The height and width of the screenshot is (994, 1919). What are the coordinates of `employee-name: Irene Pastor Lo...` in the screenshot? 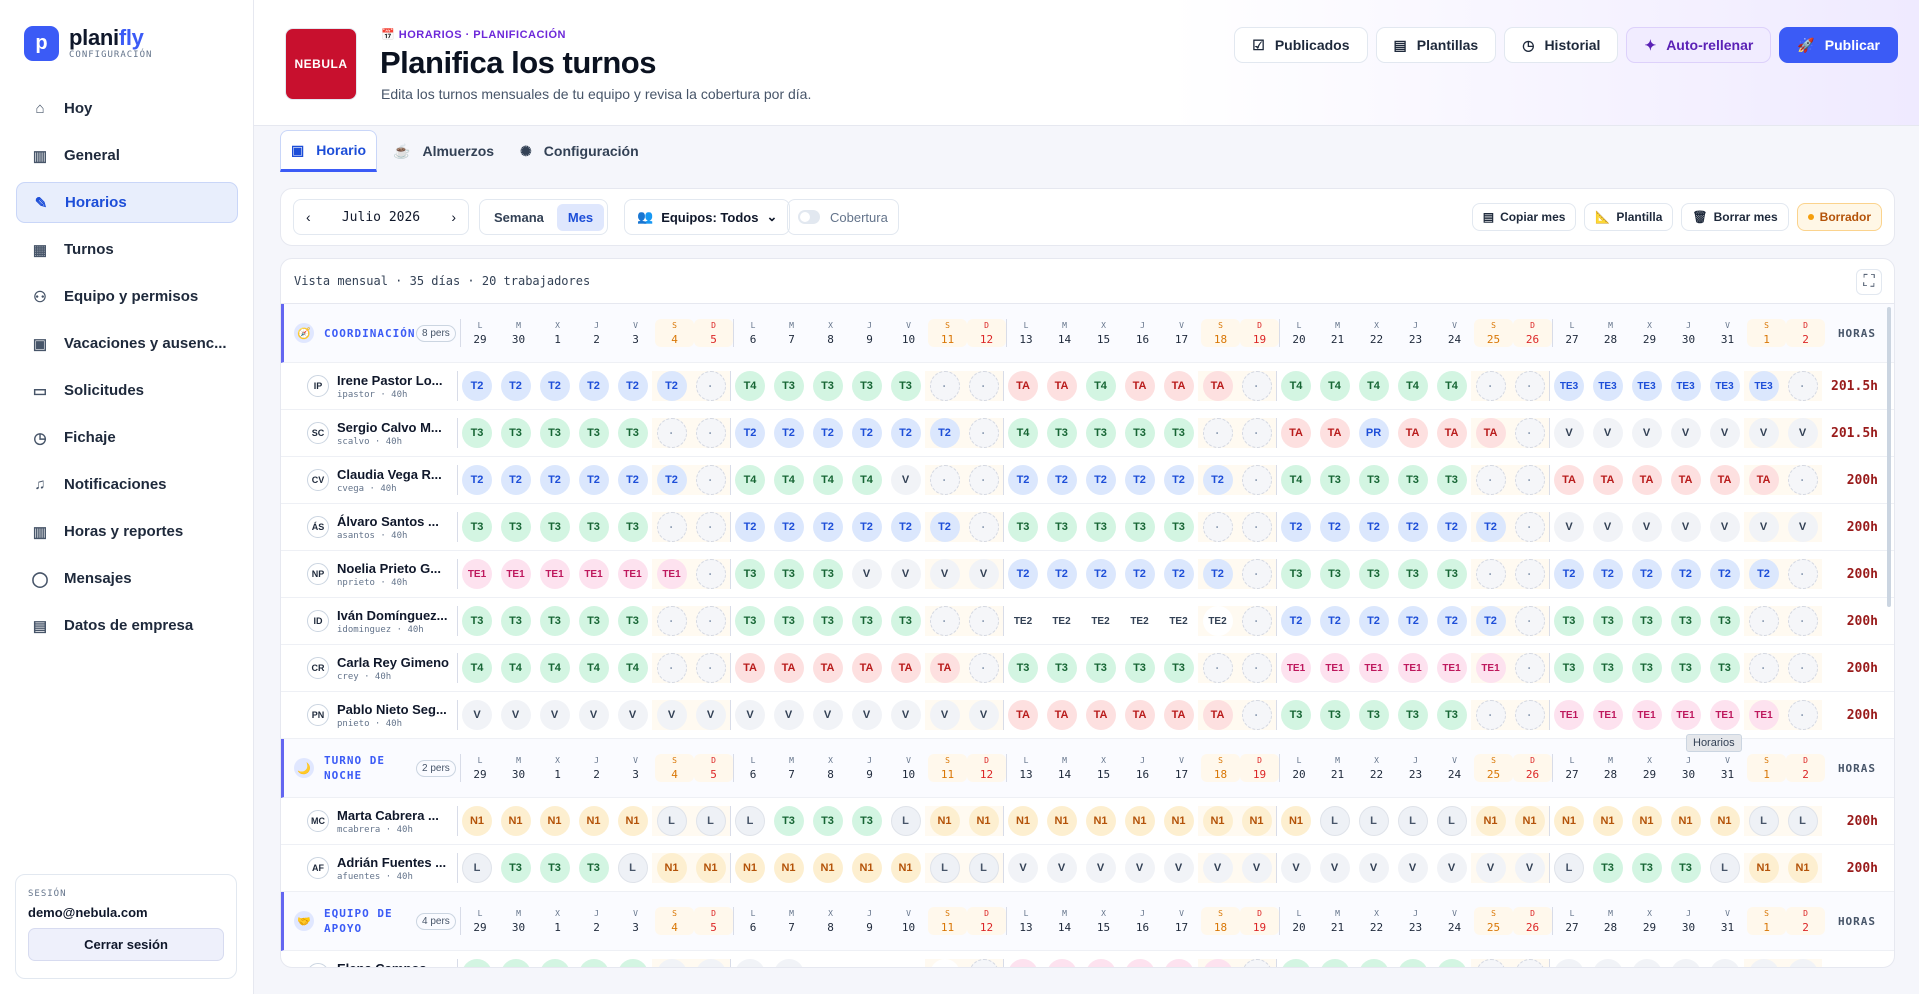 It's located at (390, 380).